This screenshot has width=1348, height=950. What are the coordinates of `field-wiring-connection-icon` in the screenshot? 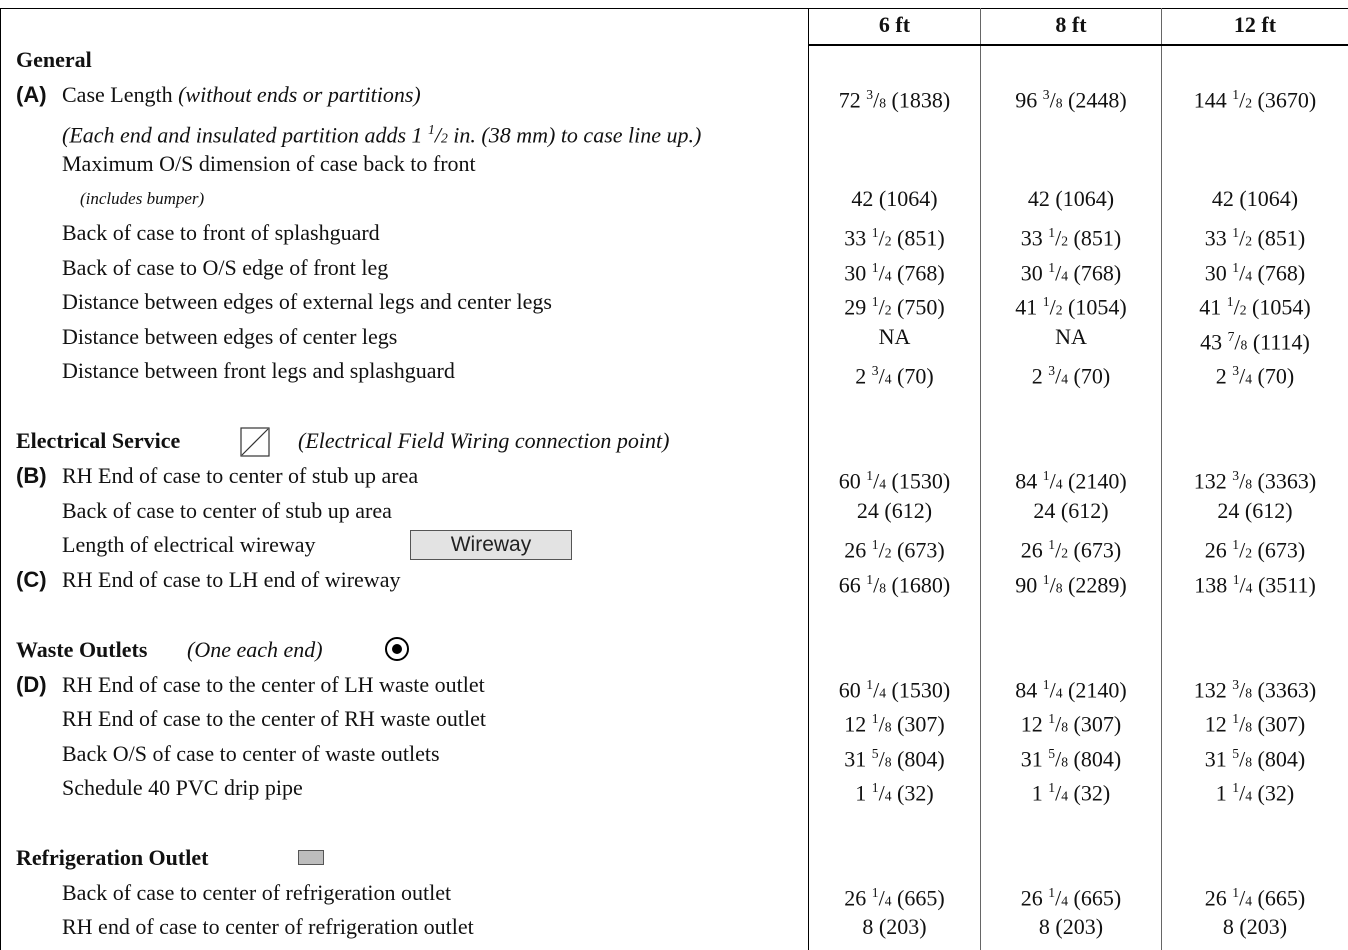 It's located at (255, 442).